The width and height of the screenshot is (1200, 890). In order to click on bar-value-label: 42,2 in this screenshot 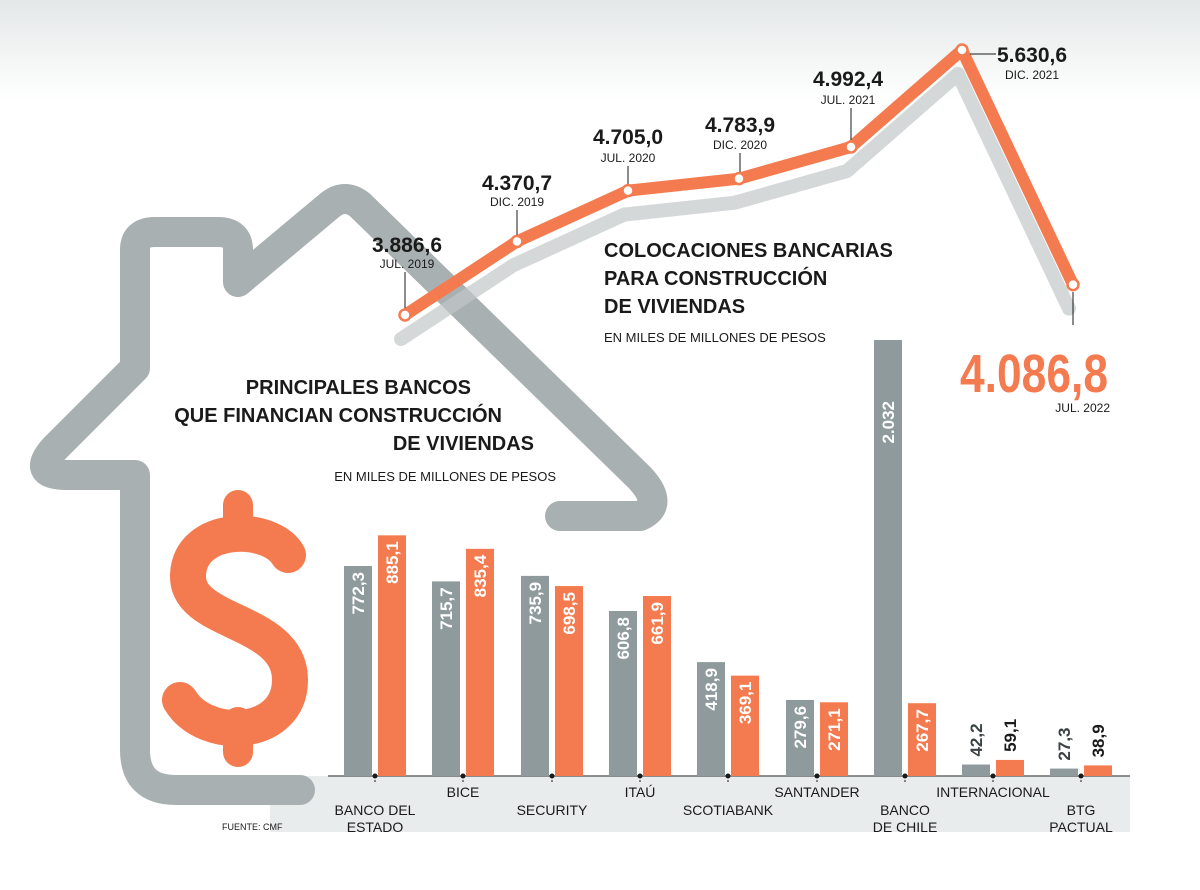, I will do `click(976, 739)`.